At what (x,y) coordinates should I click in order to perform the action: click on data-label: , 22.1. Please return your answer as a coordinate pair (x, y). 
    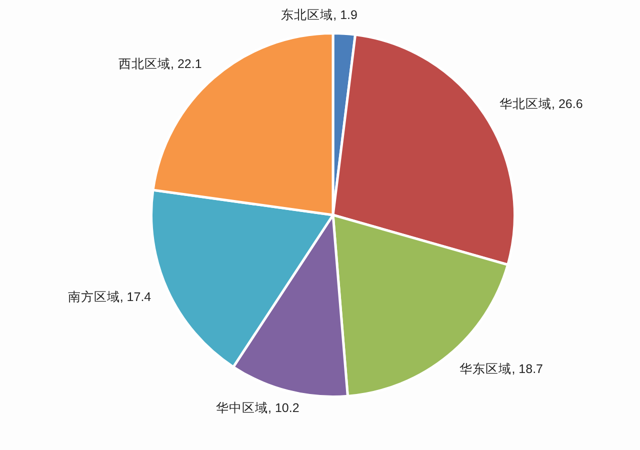
    Looking at the image, I should click on (186, 63).